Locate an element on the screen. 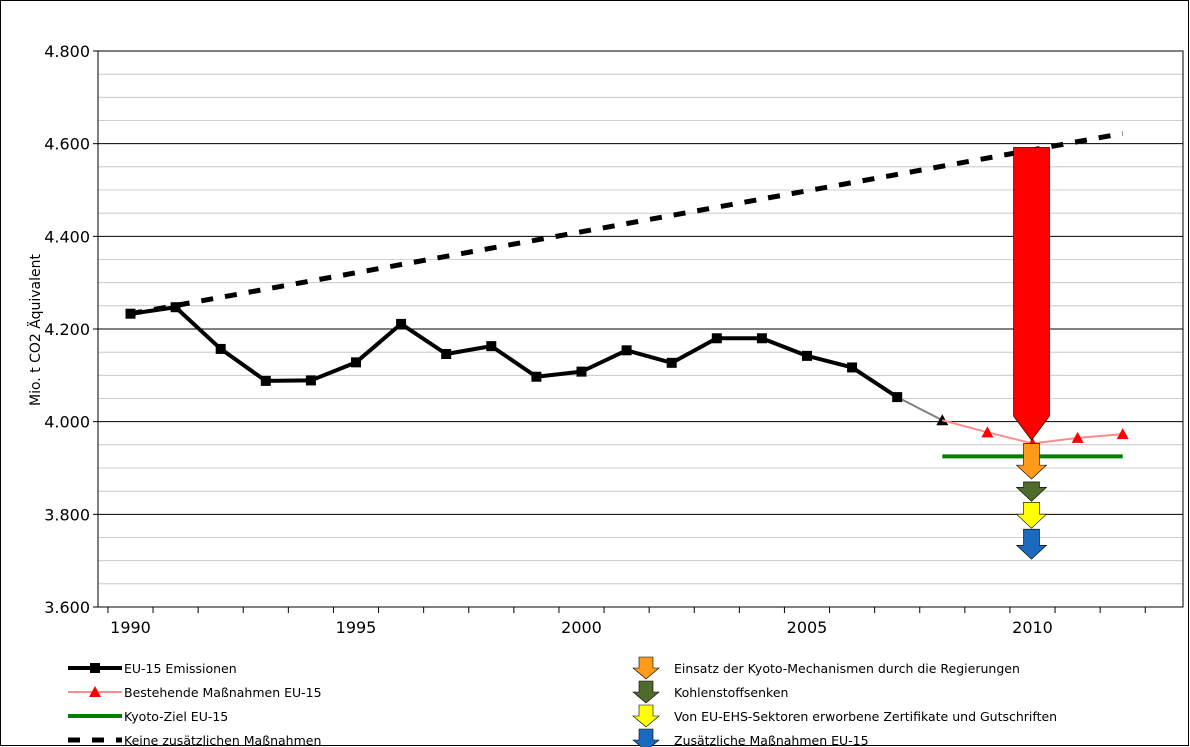  series-line-emissions is located at coordinates (514, 352).